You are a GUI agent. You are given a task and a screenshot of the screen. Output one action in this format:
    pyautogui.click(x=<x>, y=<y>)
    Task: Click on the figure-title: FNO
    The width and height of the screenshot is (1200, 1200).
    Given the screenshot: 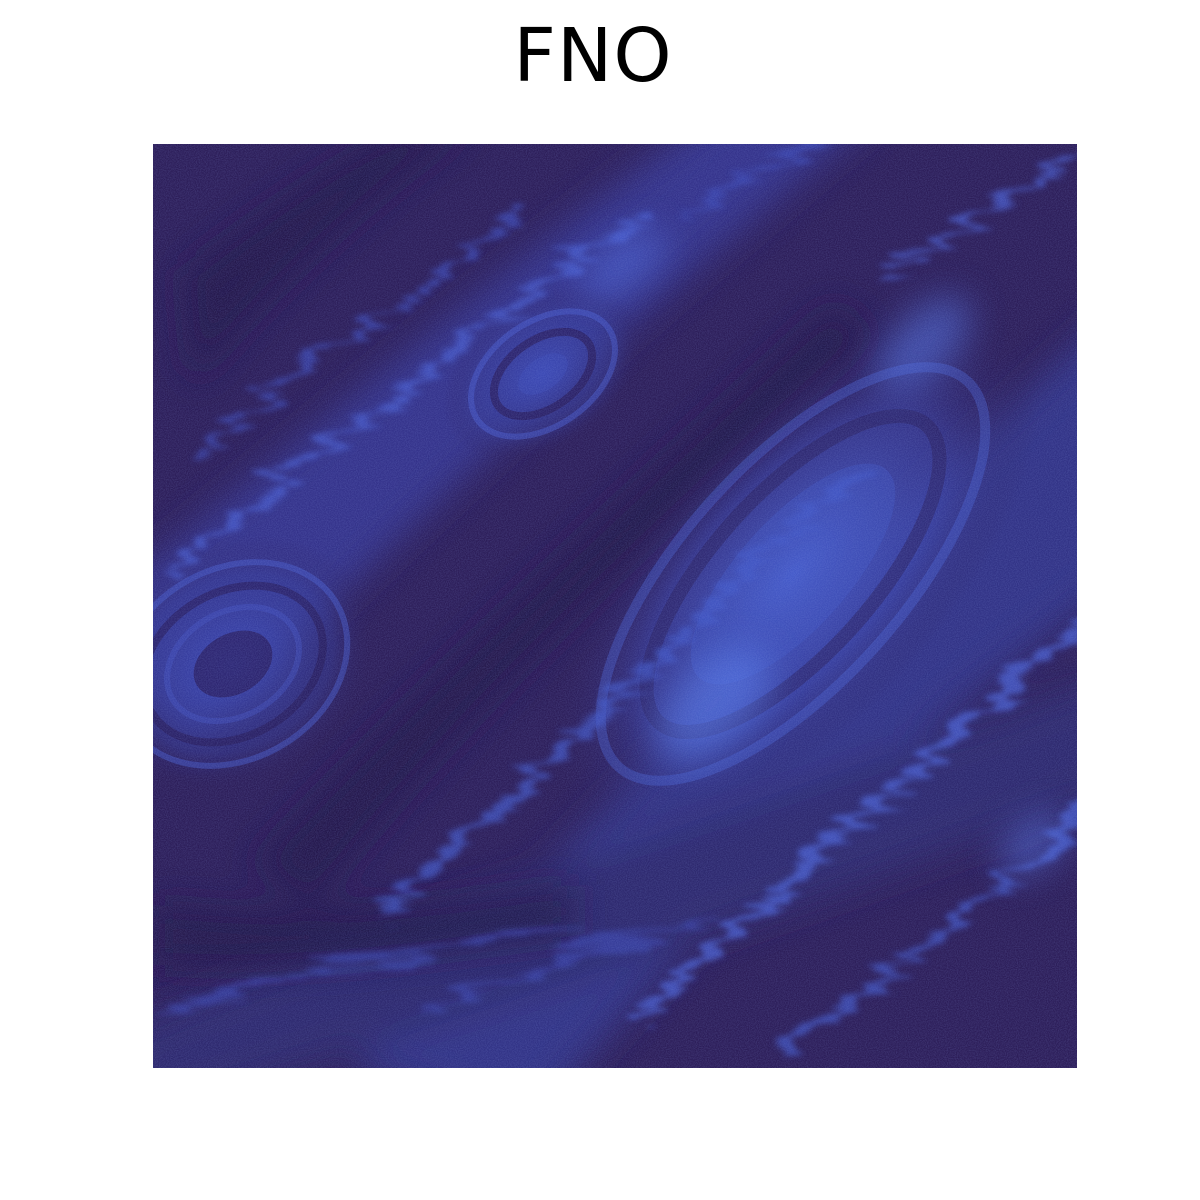 What is the action you would take?
    pyautogui.click(x=593, y=56)
    